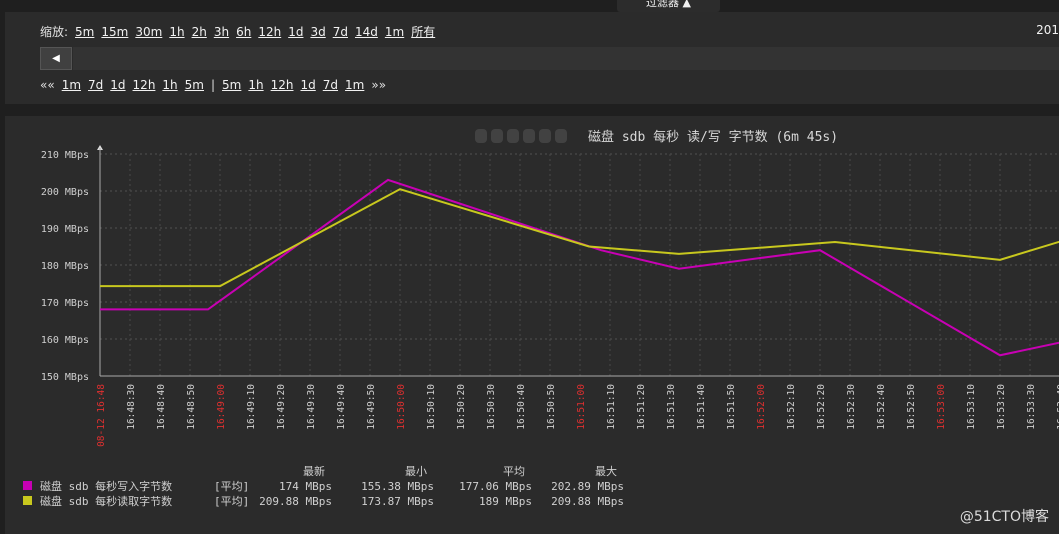 Image resolution: width=1059 pixels, height=534 pixels. Describe the element at coordinates (65, 303) in the screenshot. I see `y-tick-label-2: 170 MBps` at that location.